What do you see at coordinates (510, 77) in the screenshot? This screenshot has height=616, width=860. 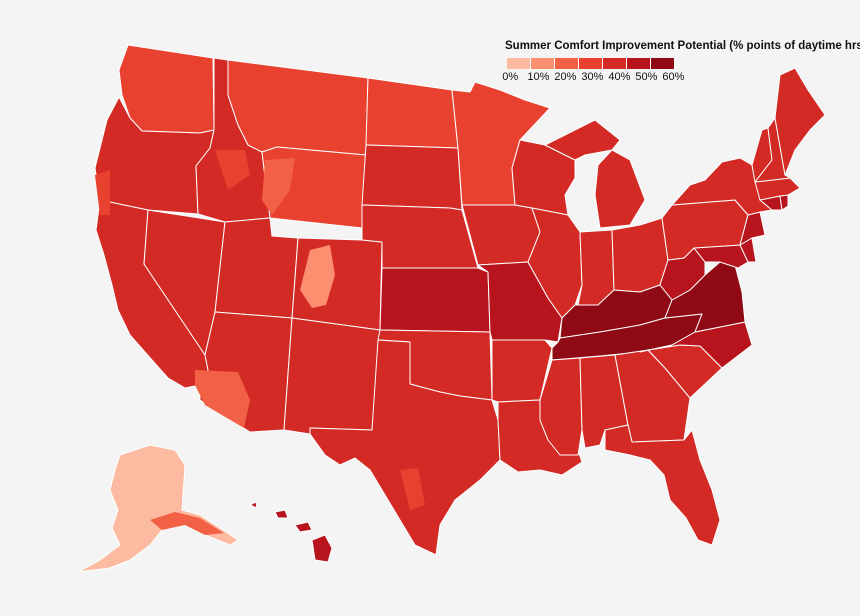 I see `legend-label-0: 0%` at bounding box center [510, 77].